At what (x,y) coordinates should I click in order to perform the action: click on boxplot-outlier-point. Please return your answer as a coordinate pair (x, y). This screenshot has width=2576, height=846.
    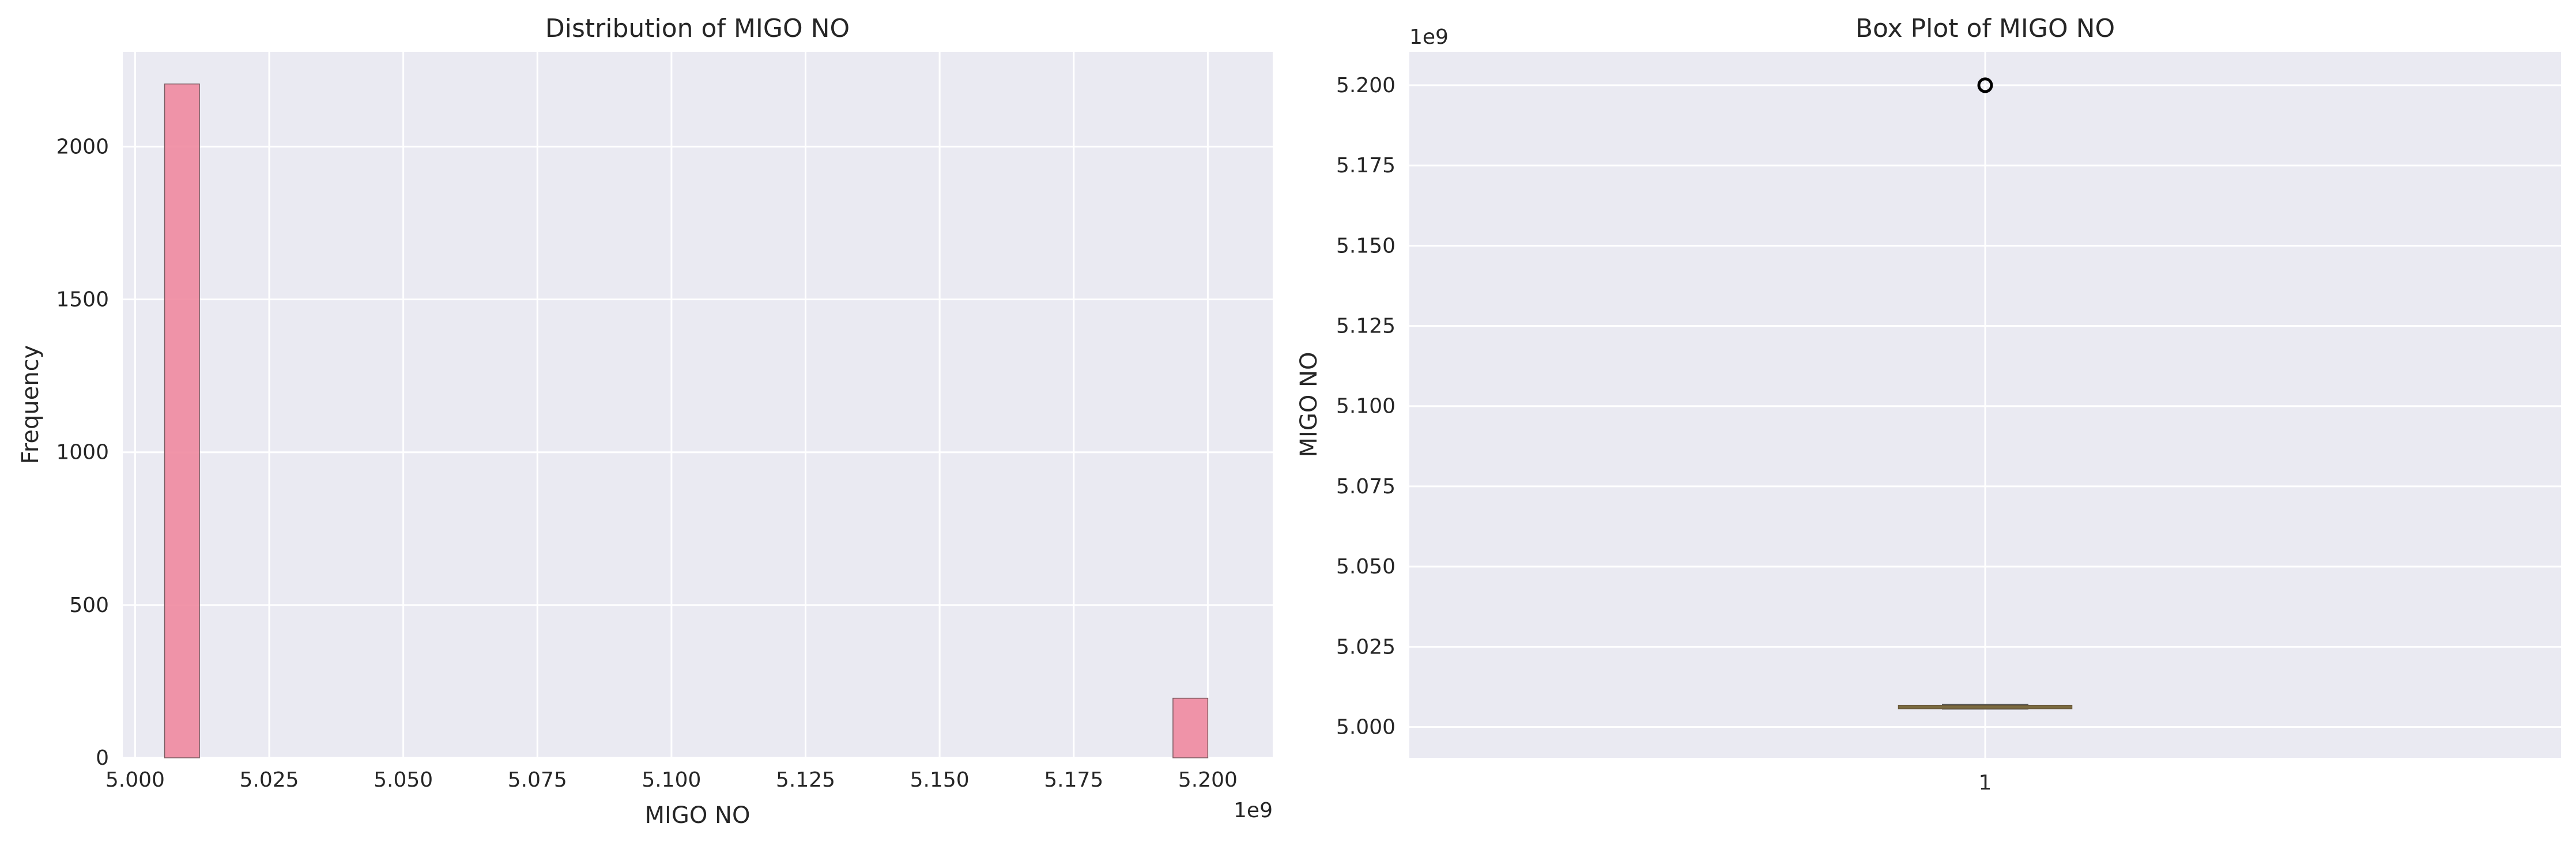
    Looking at the image, I should click on (1985, 85).